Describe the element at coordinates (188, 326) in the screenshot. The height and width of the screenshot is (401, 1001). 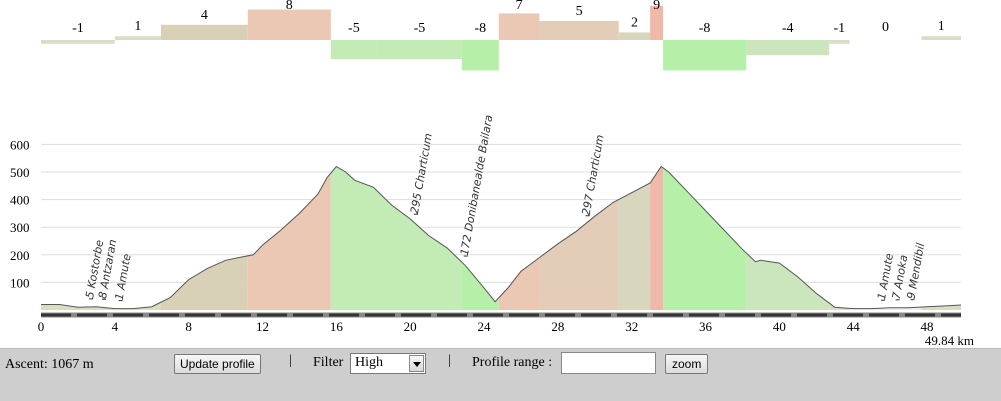
I see `x-tick-label: 8` at that location.